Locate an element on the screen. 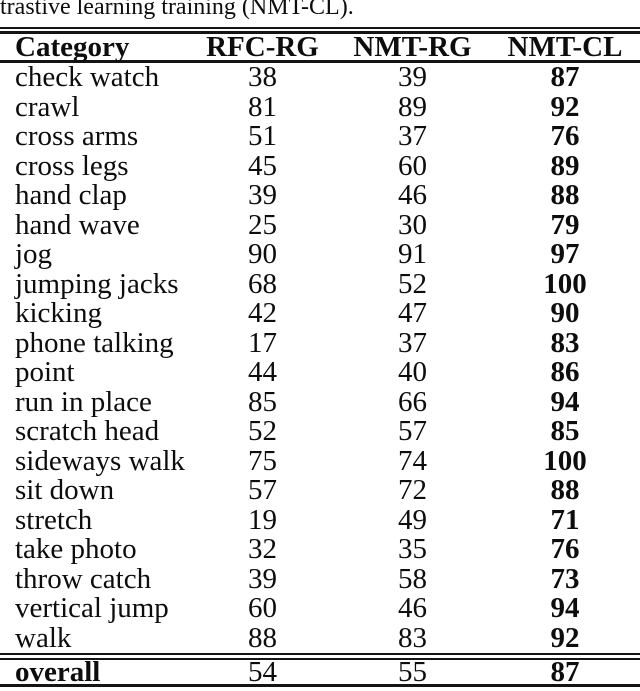  category-cell: run in place is located at coordinates (83, 401).